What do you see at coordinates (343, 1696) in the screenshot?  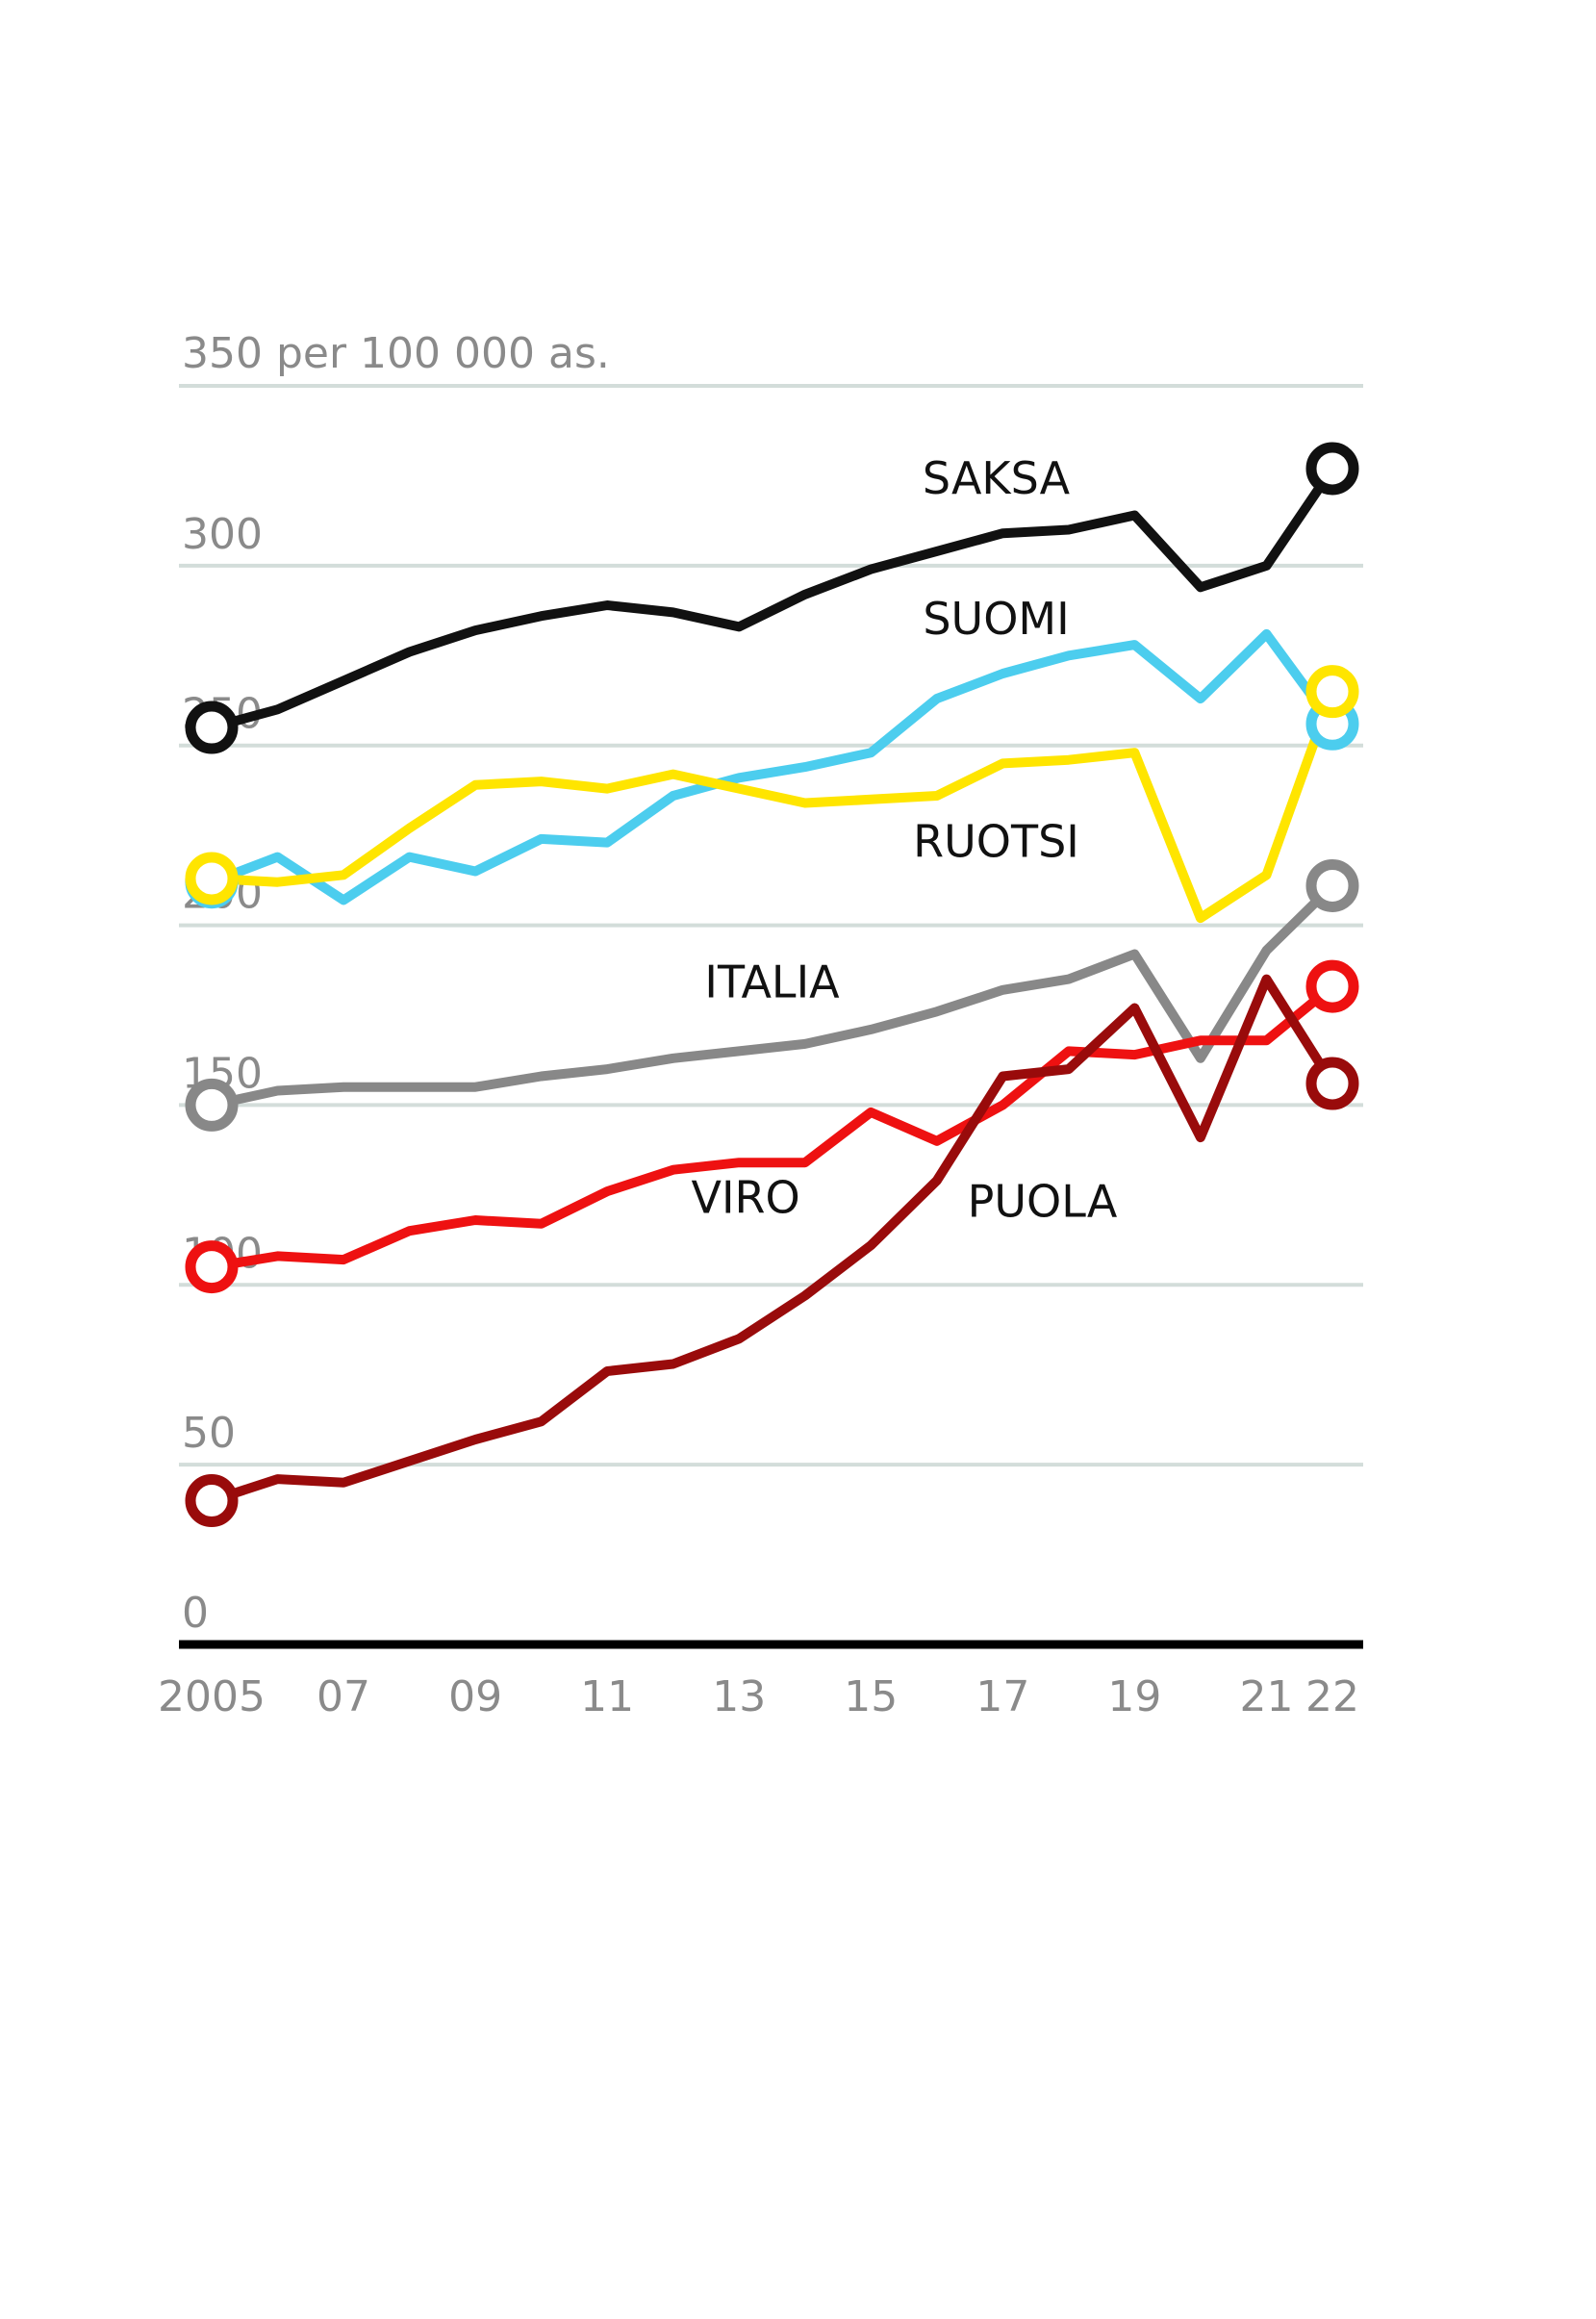 I see `x-tick-label: 07` at bounding box center [343, 1696].